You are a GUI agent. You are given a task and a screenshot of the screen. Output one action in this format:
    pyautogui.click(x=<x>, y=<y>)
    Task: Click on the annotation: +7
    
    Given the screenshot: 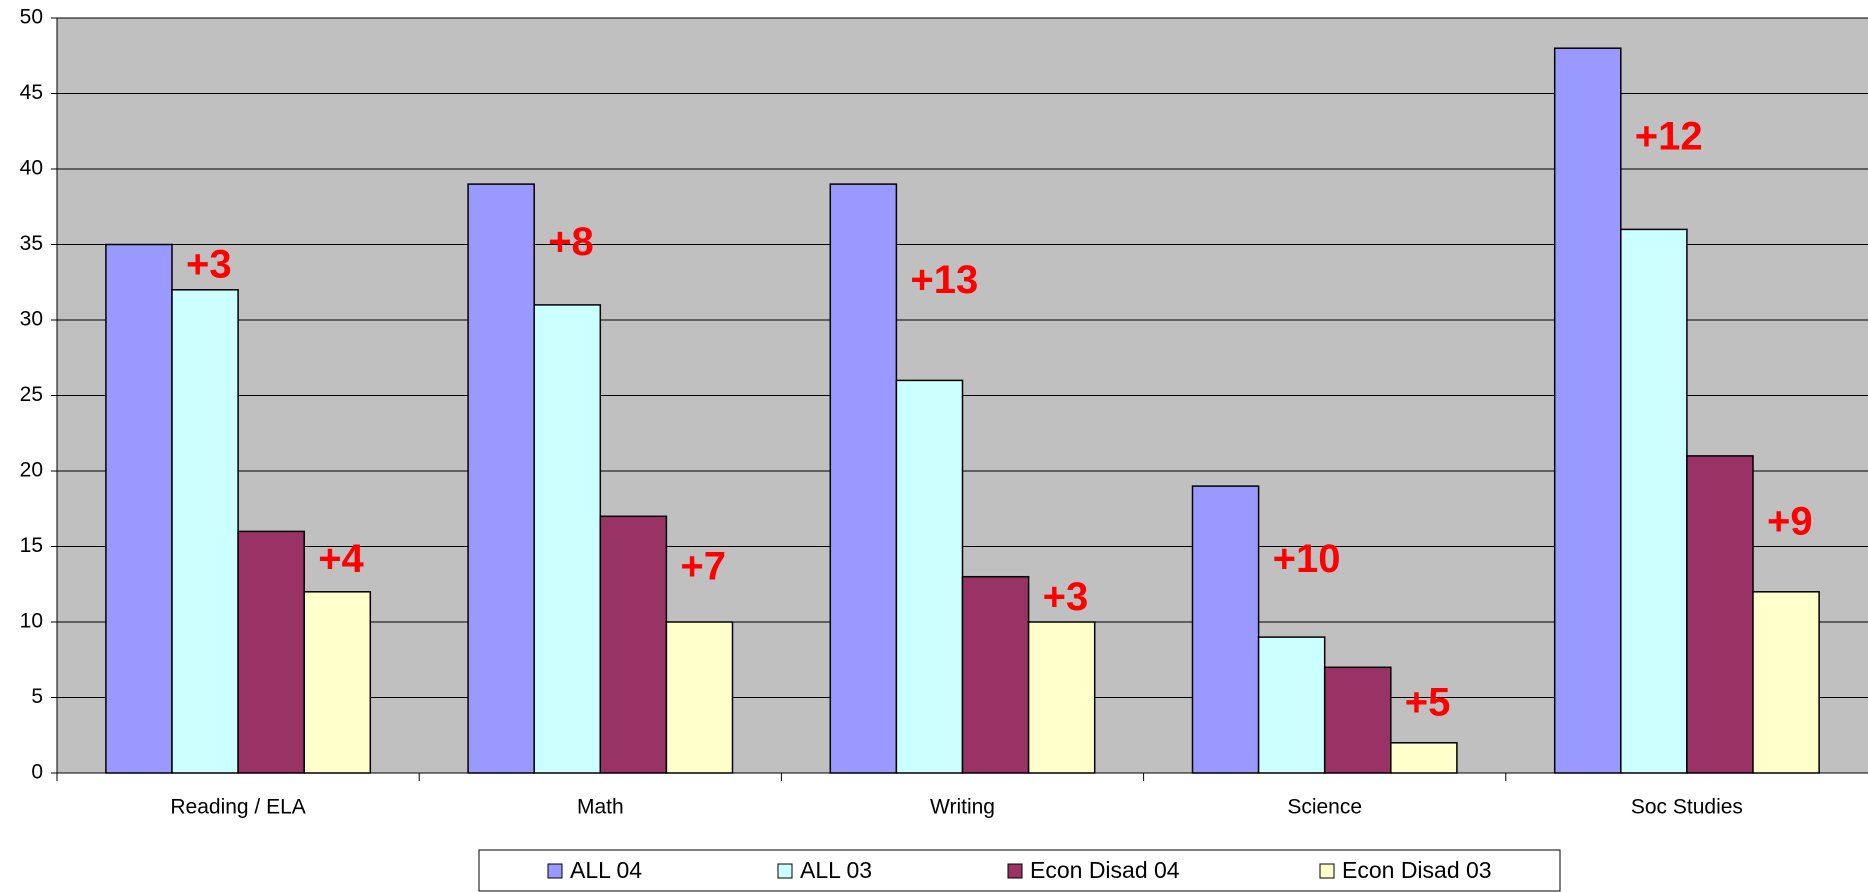 What is the action you would take?
    pyautogui.click(x=703, y=567)
    